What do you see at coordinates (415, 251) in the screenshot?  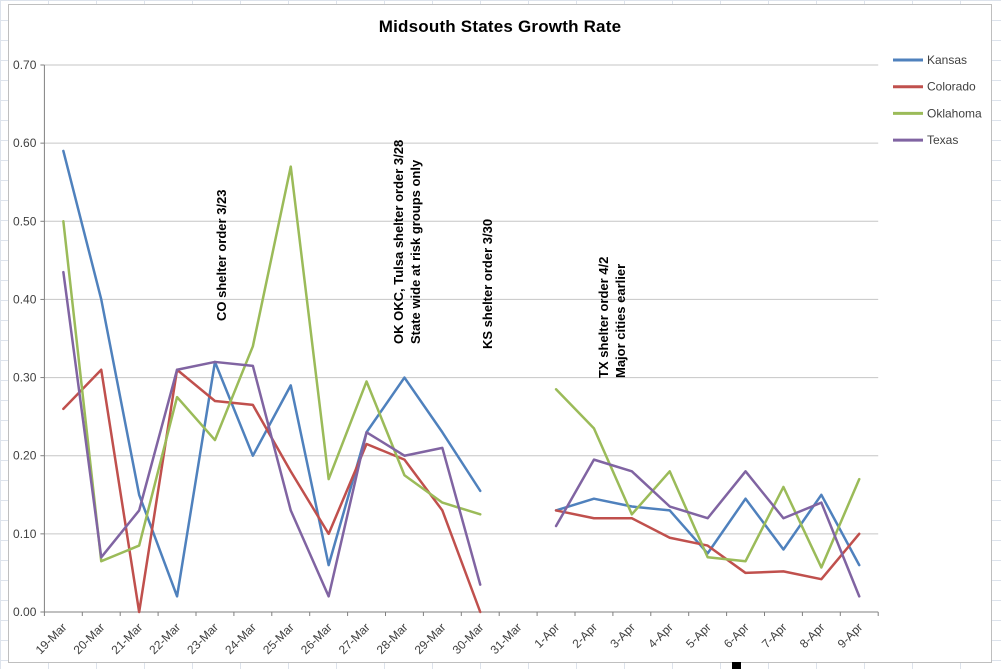 I see `annotation-text: State wide at risk groups only` at bounding box center [415, 251].